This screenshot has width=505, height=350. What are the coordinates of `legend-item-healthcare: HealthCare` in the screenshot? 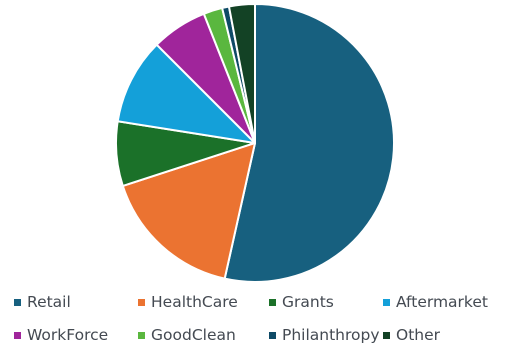 It's located at (188, 302).